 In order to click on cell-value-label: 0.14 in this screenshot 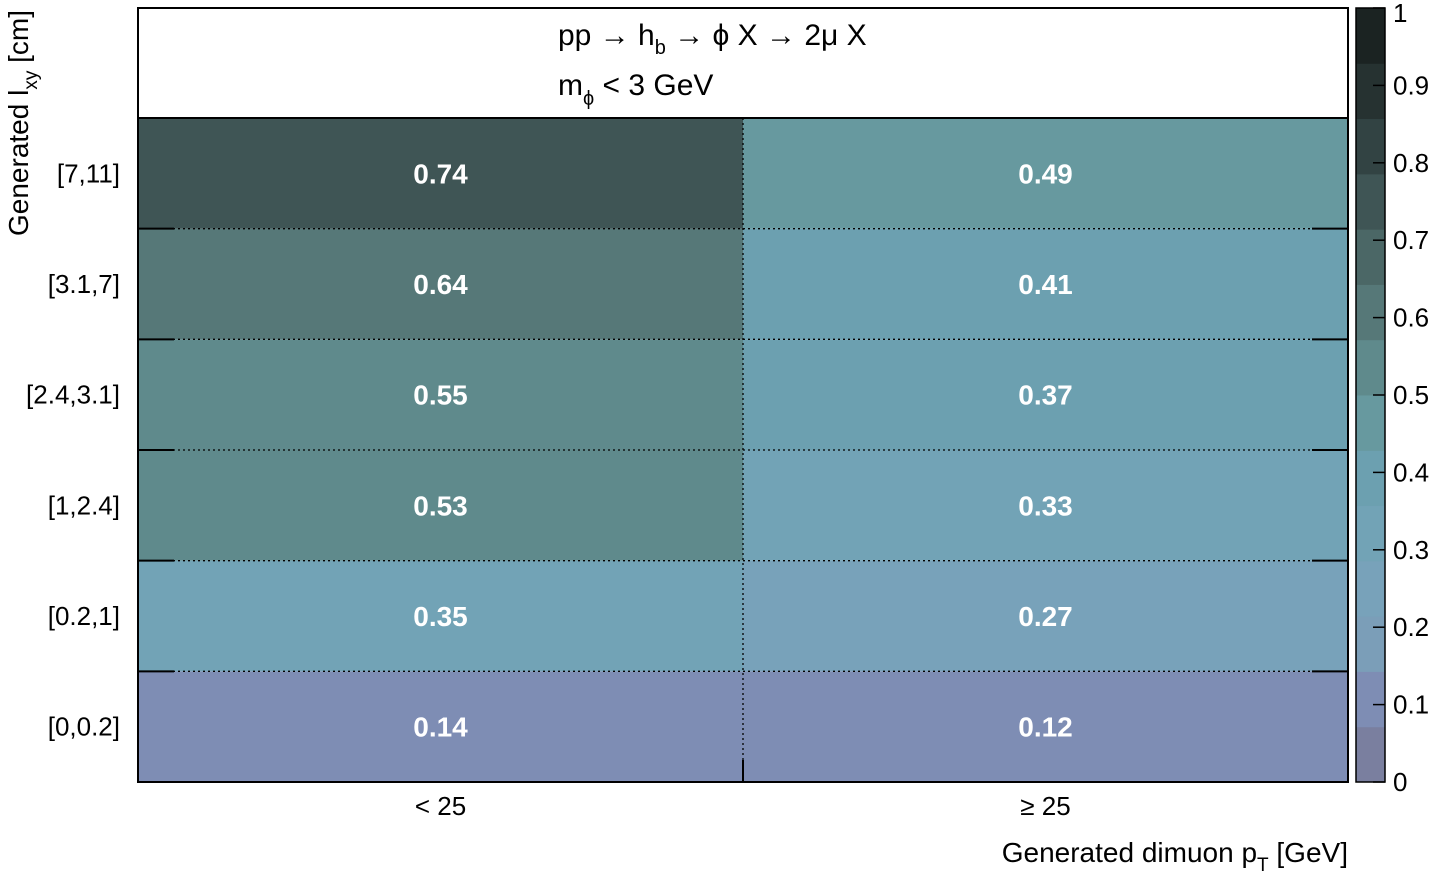, I will do `click(440, 727)`.